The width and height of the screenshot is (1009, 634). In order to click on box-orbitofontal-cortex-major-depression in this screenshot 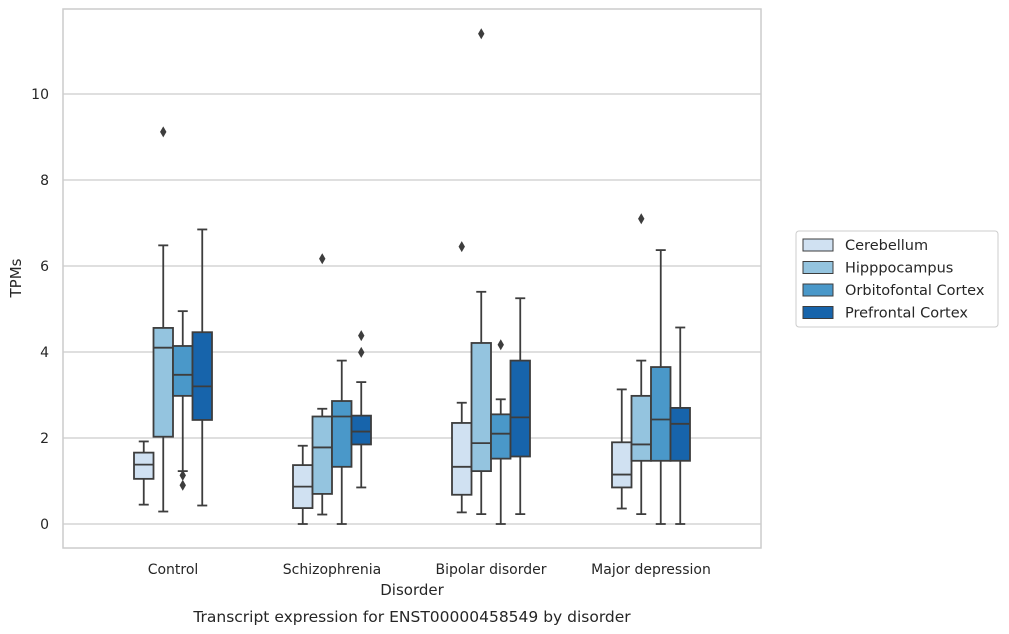, I will do `click(661, 387)`.